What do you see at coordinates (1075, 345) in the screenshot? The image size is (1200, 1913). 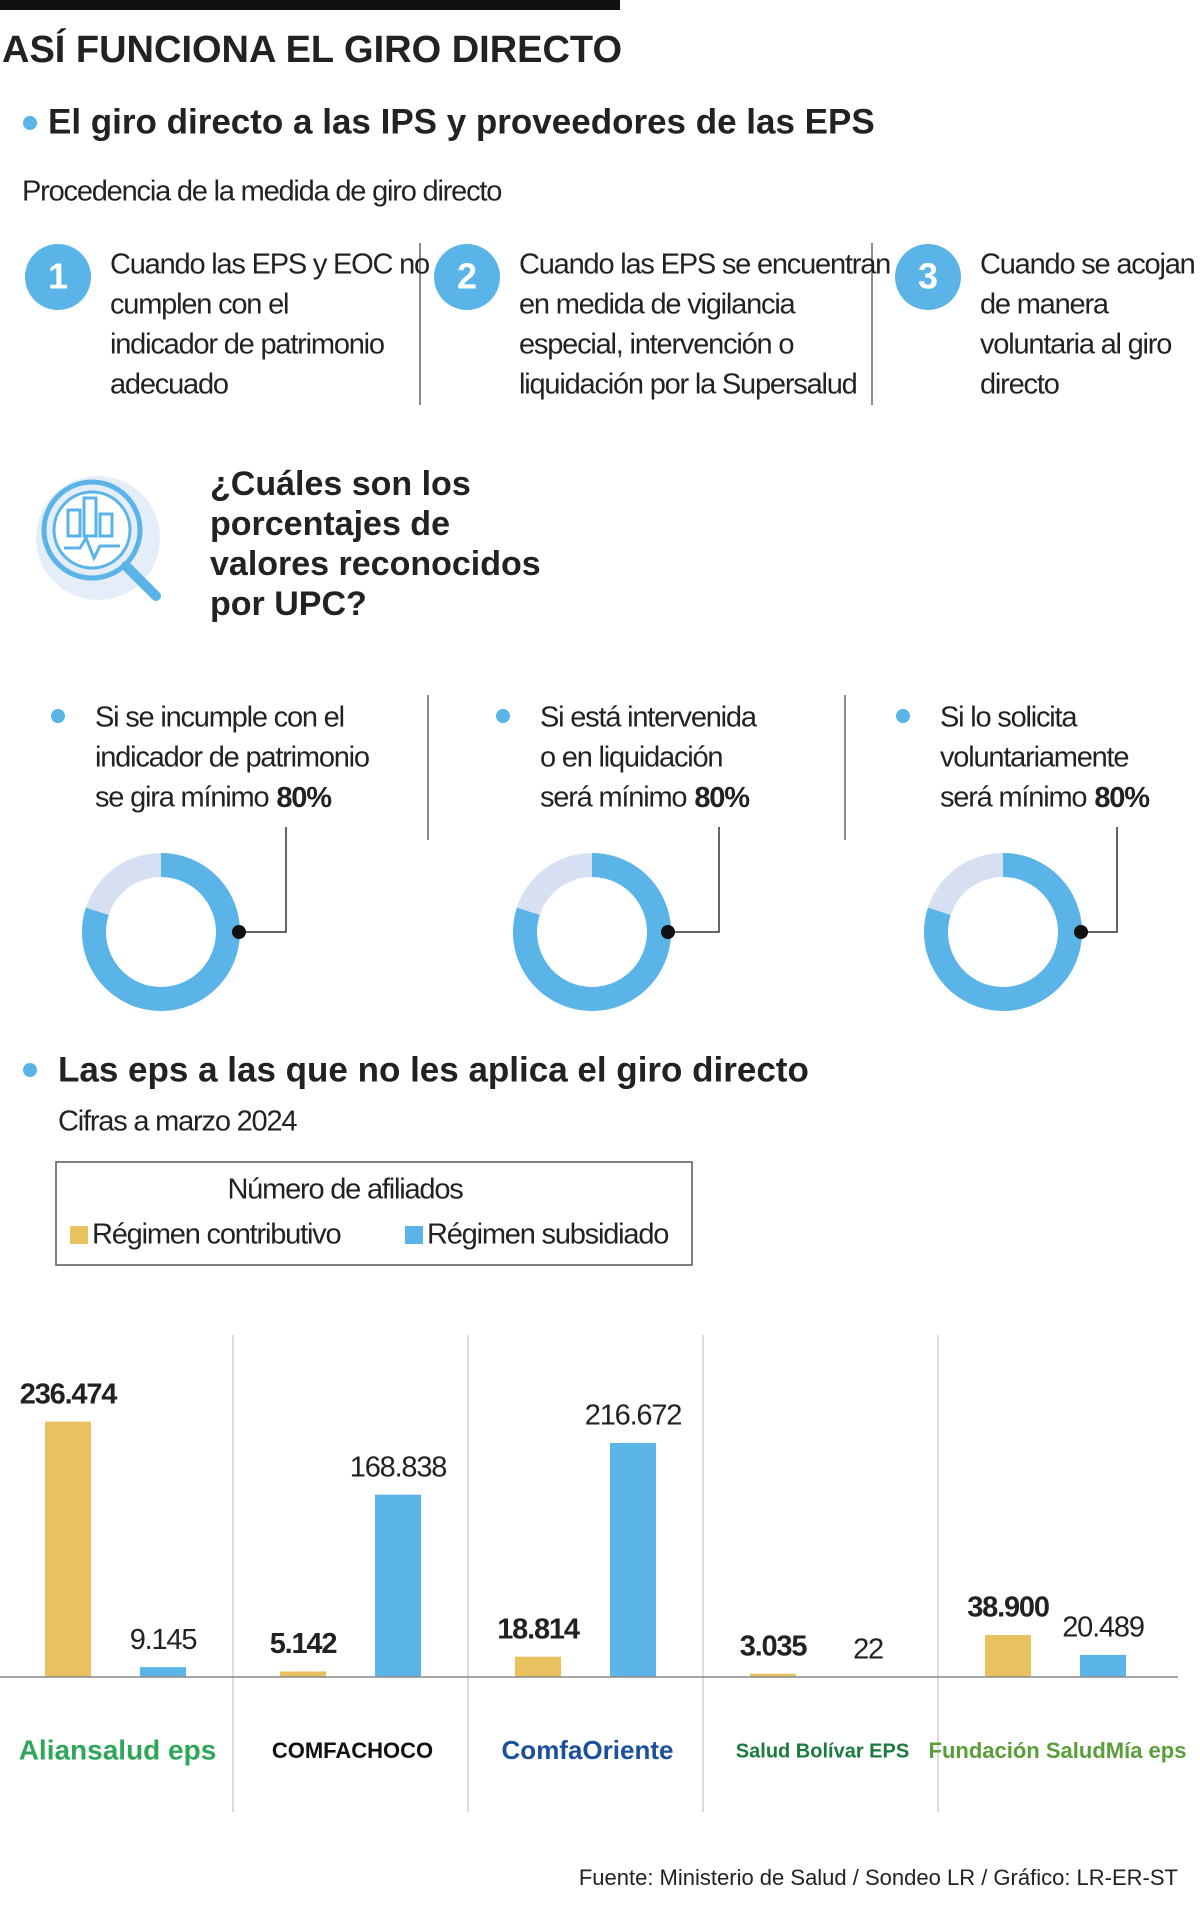 I see `step-text: voluntaria al giro` at bounding box center [1075, 345].